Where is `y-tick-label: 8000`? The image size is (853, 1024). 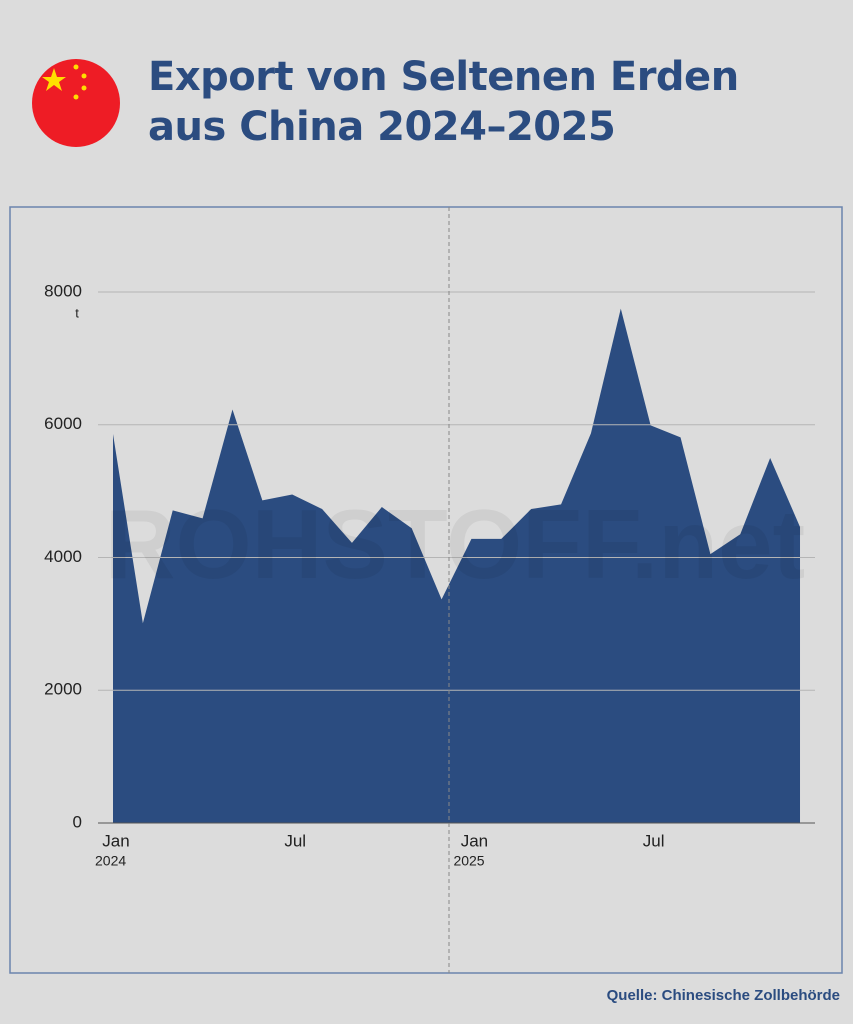 y-tick-label: 8000 is located at coordinates (63, 290).